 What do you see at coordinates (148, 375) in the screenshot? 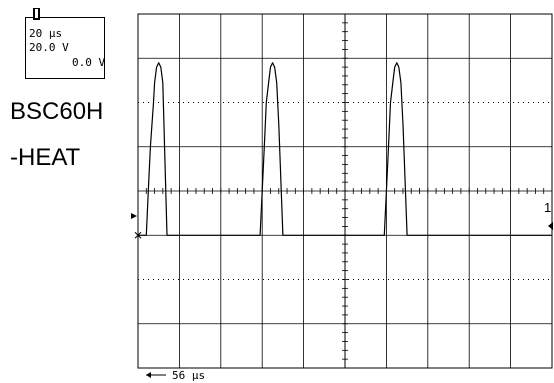
I see `left-arrow-icon` at bounding box center [148, 375].